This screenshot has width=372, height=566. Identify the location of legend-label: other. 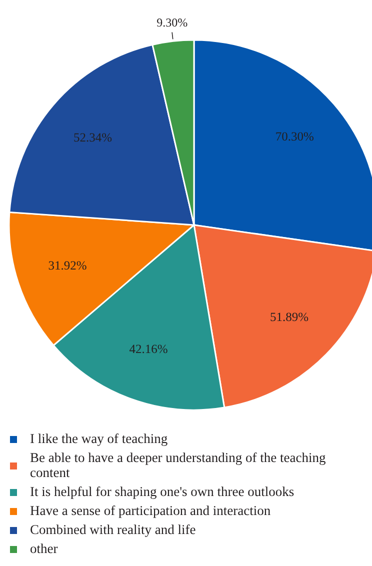
(44, 548).